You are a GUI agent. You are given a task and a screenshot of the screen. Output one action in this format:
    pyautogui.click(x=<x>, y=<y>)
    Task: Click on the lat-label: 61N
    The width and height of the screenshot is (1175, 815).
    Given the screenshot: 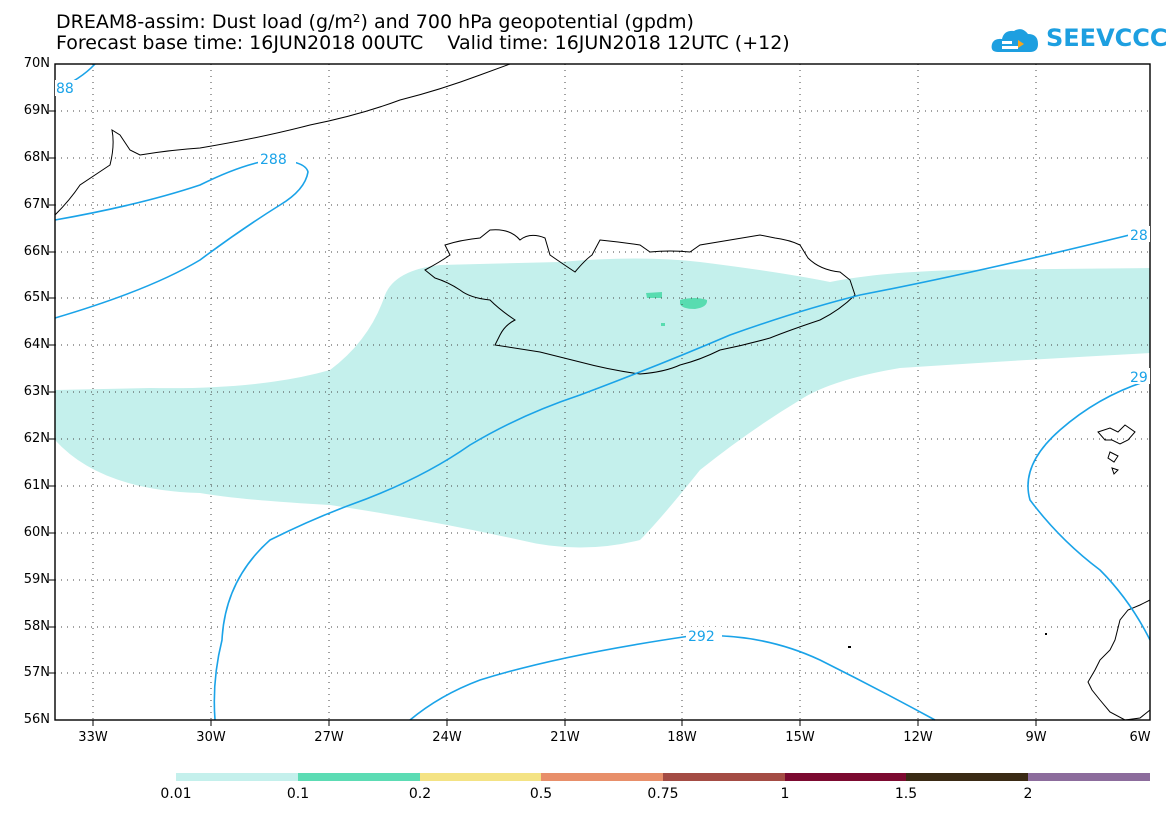 What is the action you would take?
    pyautogui.click(x=36, y=485)
    